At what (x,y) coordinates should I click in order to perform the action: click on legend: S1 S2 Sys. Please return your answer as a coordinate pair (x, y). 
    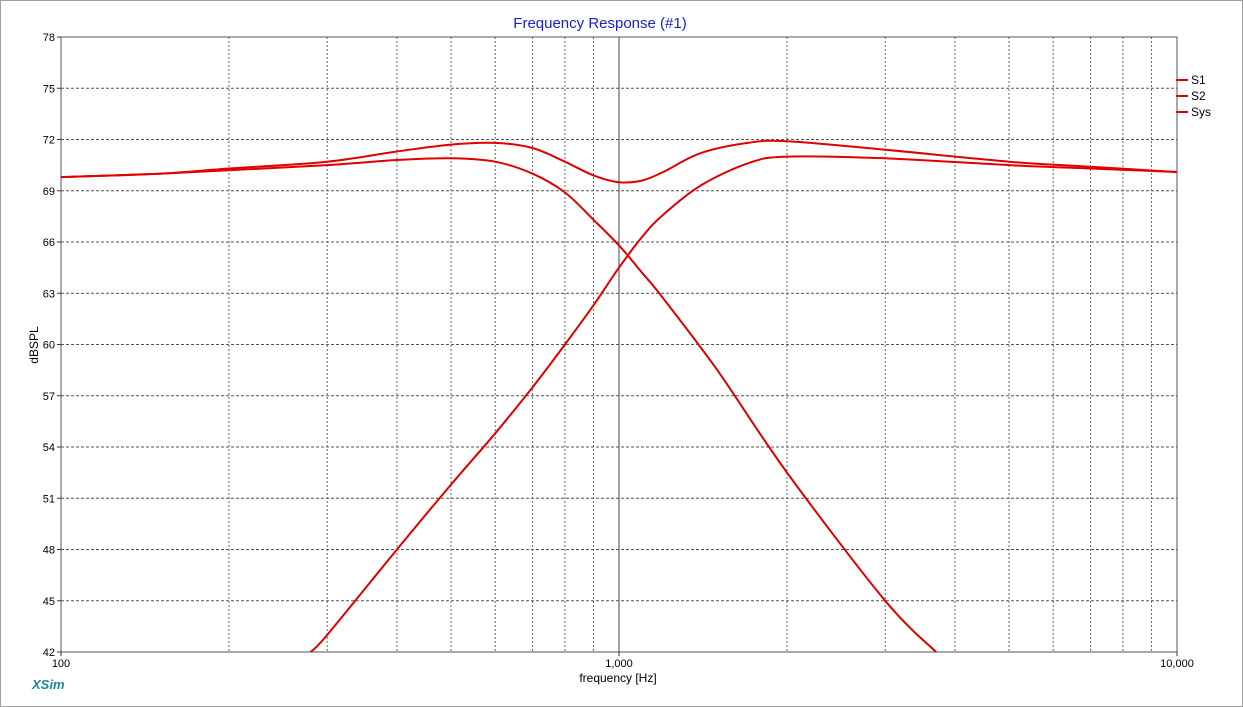
    Looking at the image, I should click on (1193, 96).